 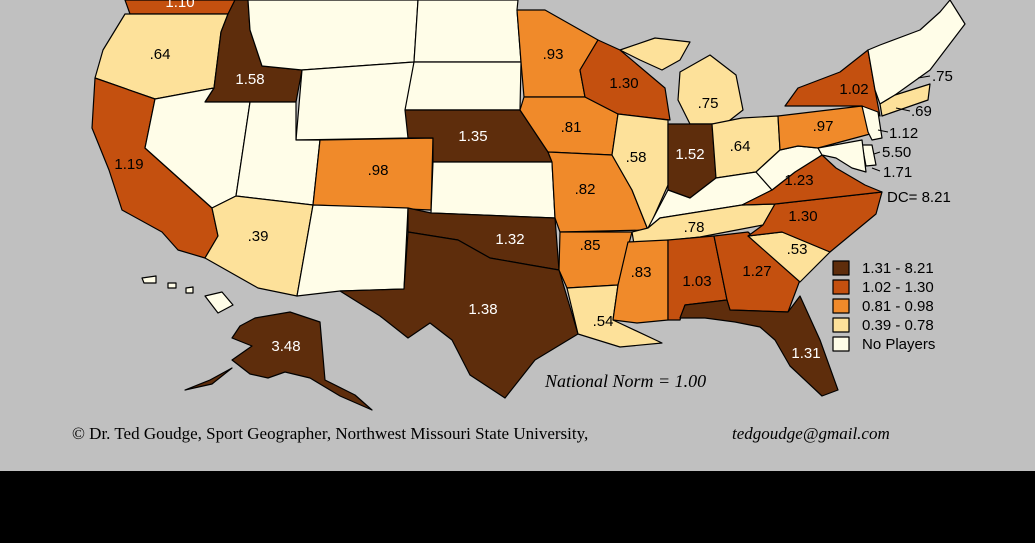 I want to click on national-norm-note: National Norm = 1.00, so click(x=625, y=381).